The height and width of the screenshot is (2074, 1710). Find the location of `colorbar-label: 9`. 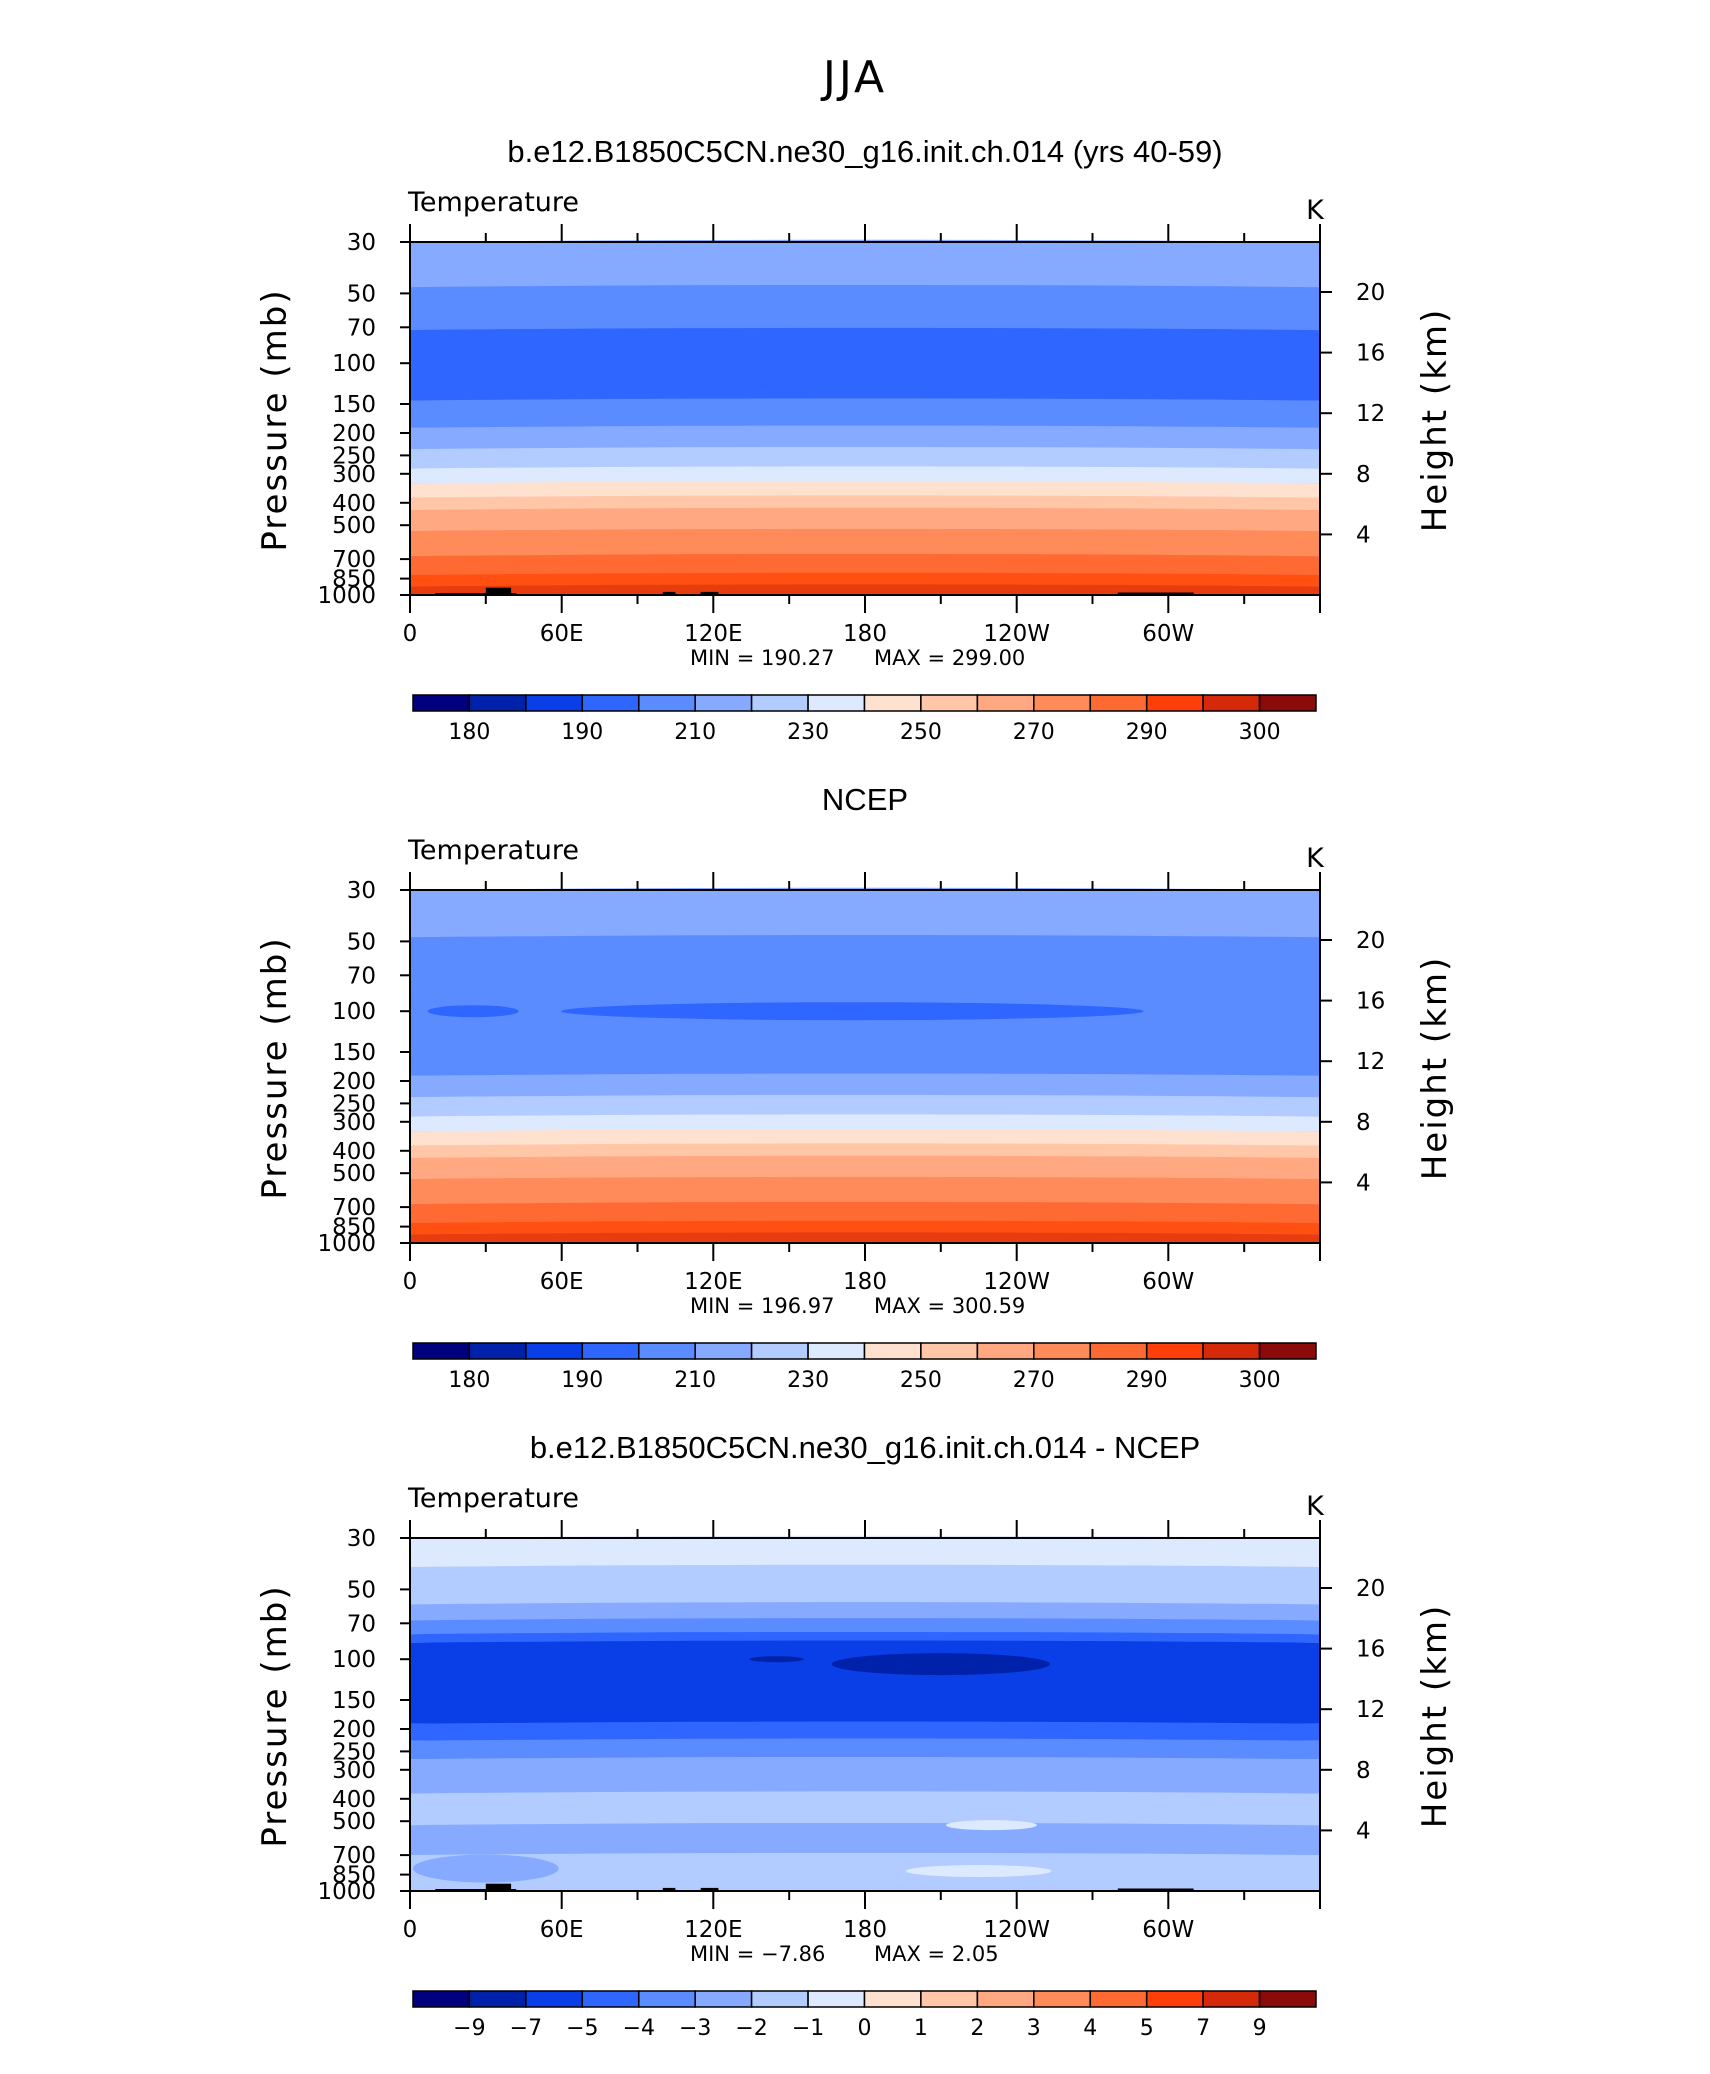

colorbar-label: 9 is located at coordinates (1260, 2028).